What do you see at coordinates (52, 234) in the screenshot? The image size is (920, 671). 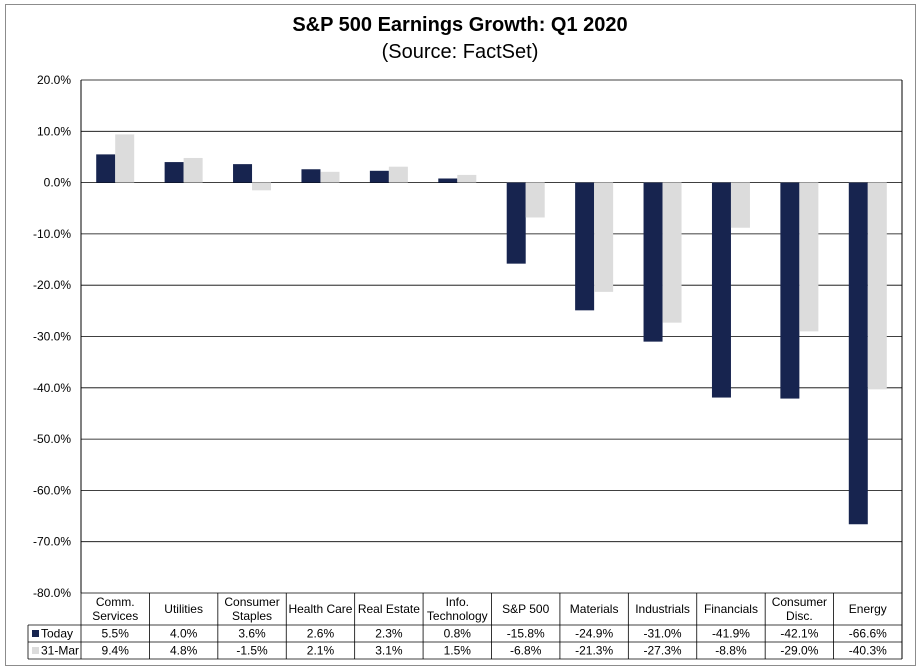 I see `y-tick-label: -10.0%` at bounding box center [52, 234].